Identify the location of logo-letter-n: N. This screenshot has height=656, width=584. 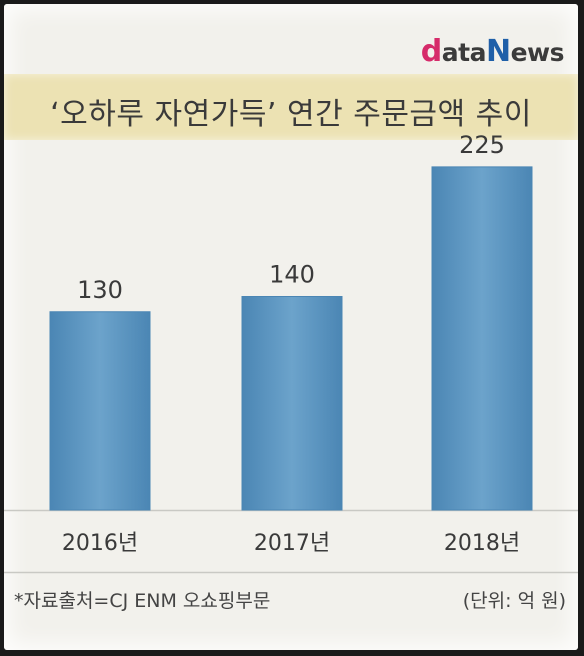
(498, 51).